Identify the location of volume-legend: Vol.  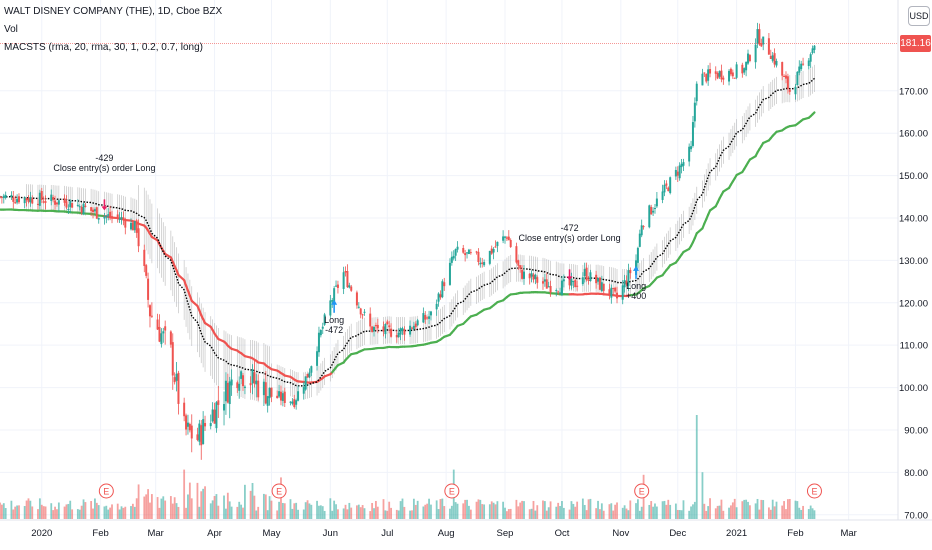
(11, 29).